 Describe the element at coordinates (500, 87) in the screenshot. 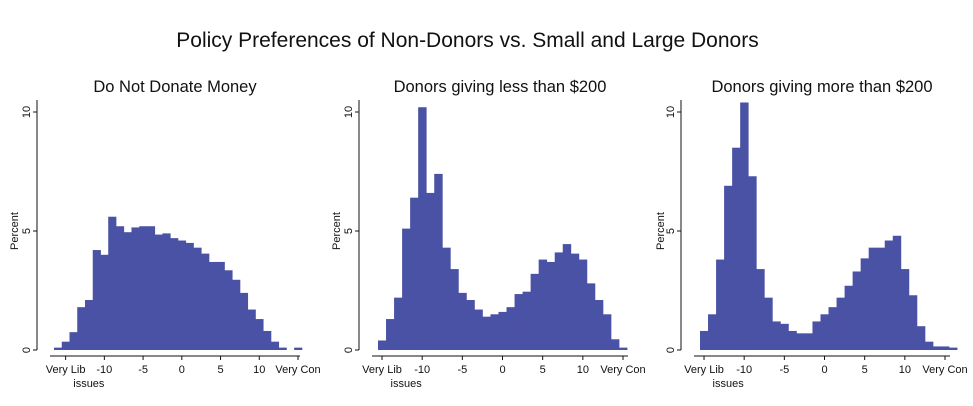

I see `panel-title: Donors giving less than $200` at that location.